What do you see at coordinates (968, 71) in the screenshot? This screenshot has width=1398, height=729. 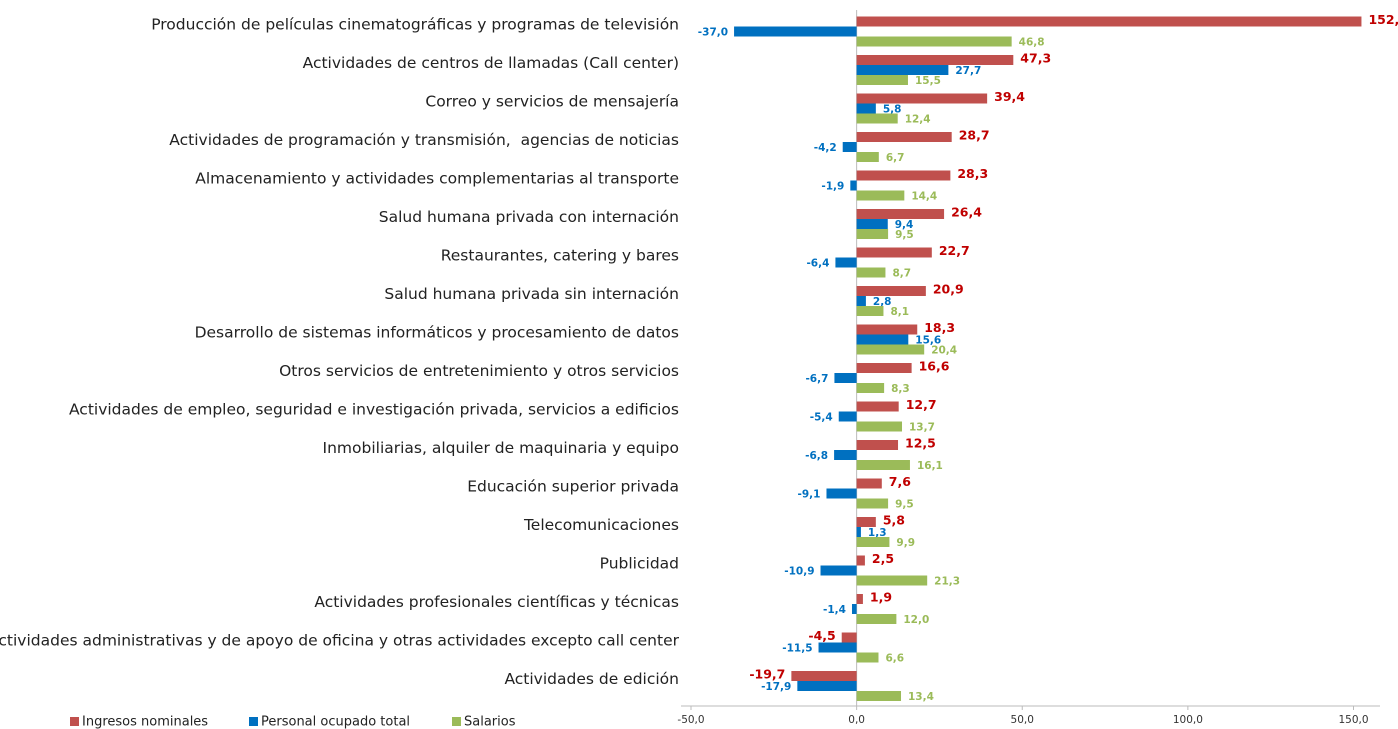 I see `value-label: 27,7` at bounding box center [968, 71].